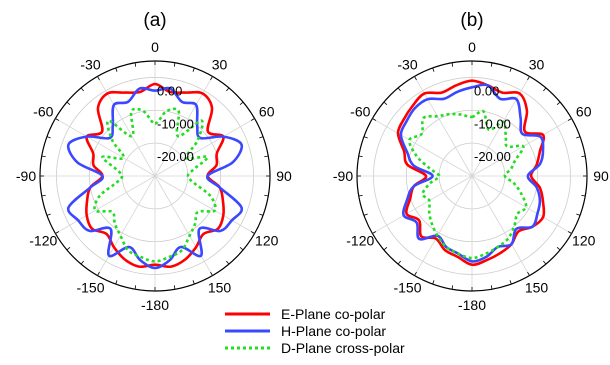  Describe the element at coordinates (175, 123) in the screenshot. I see `ring-label: -10.00` at that location.